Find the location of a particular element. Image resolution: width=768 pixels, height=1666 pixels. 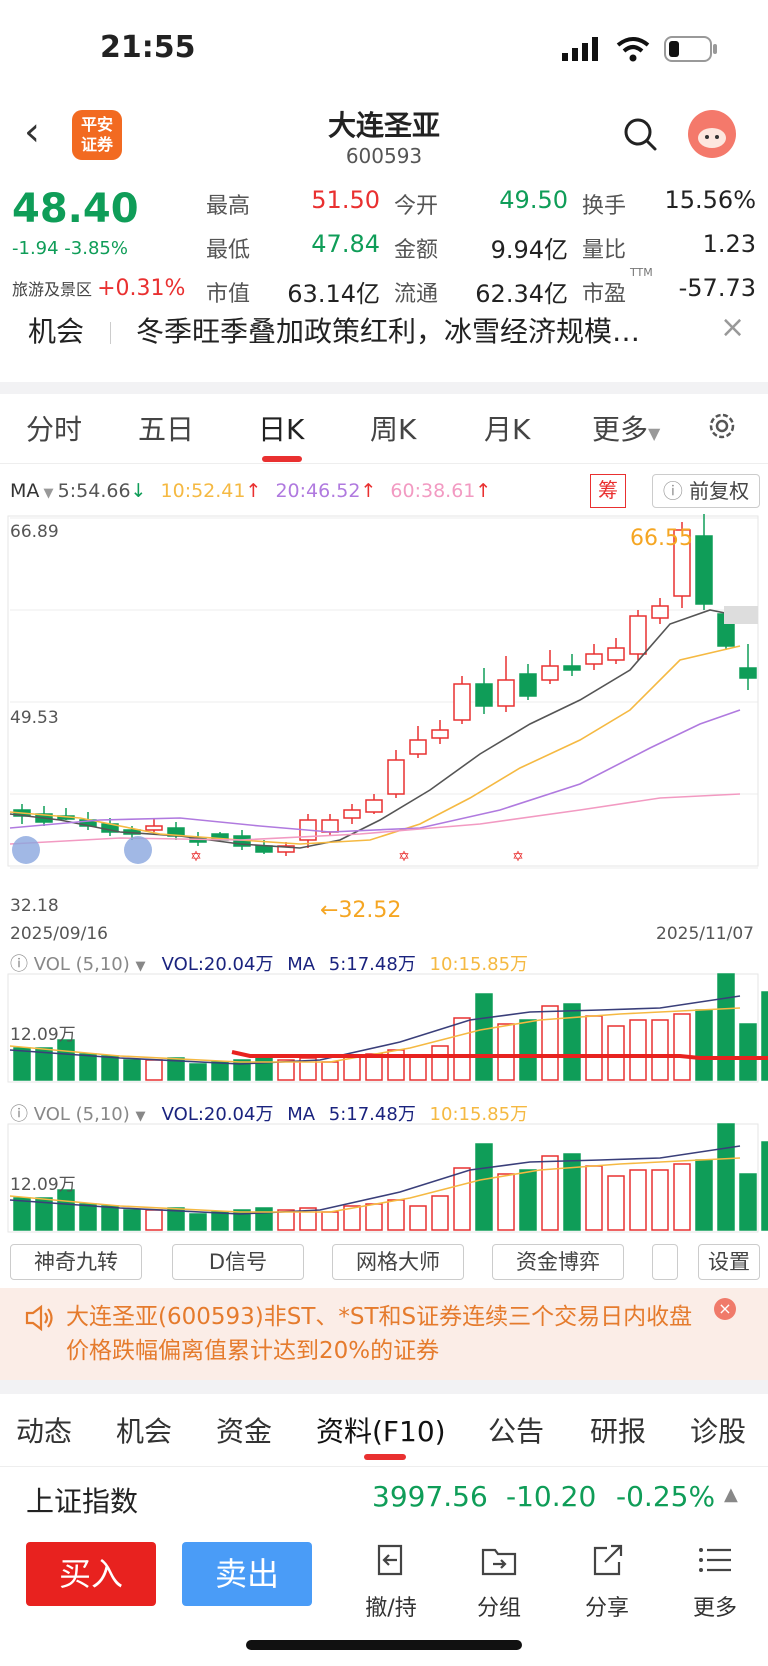

warning-banner is located at coordinates (384, 1334).